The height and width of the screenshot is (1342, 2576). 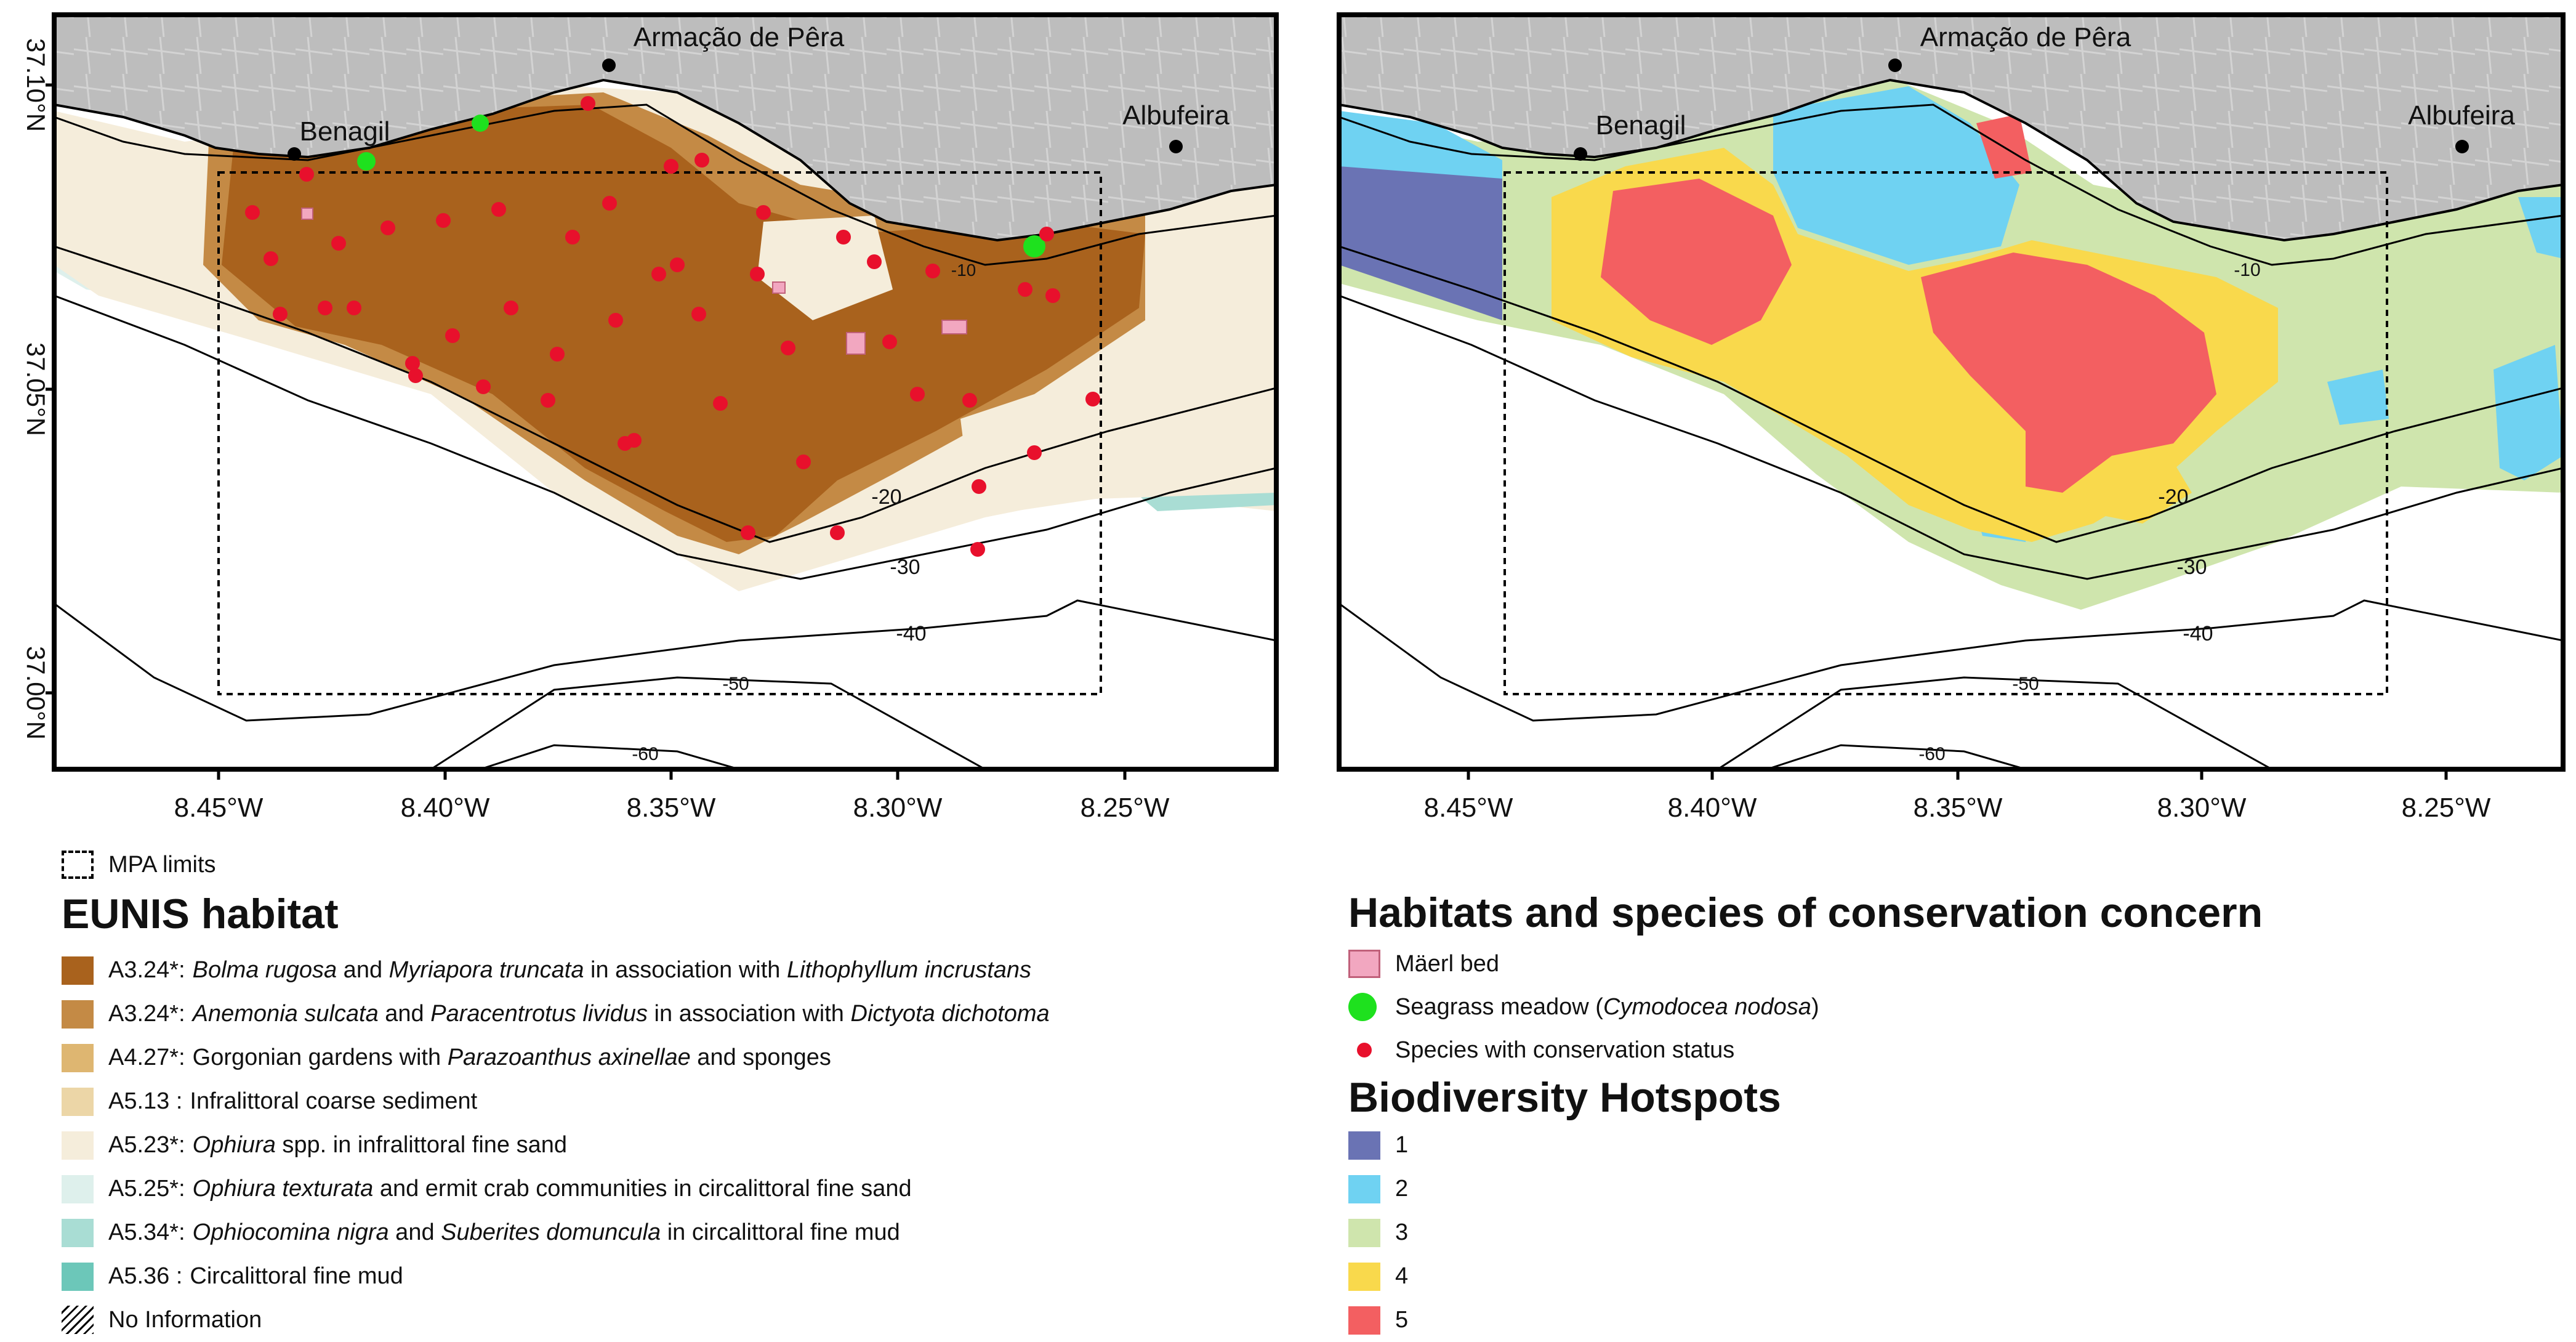 What do you see at coordinates (145, 1276) in the screenshot?
I see `habitat-code: A5.36 :` at bounding box center [145, 1276].